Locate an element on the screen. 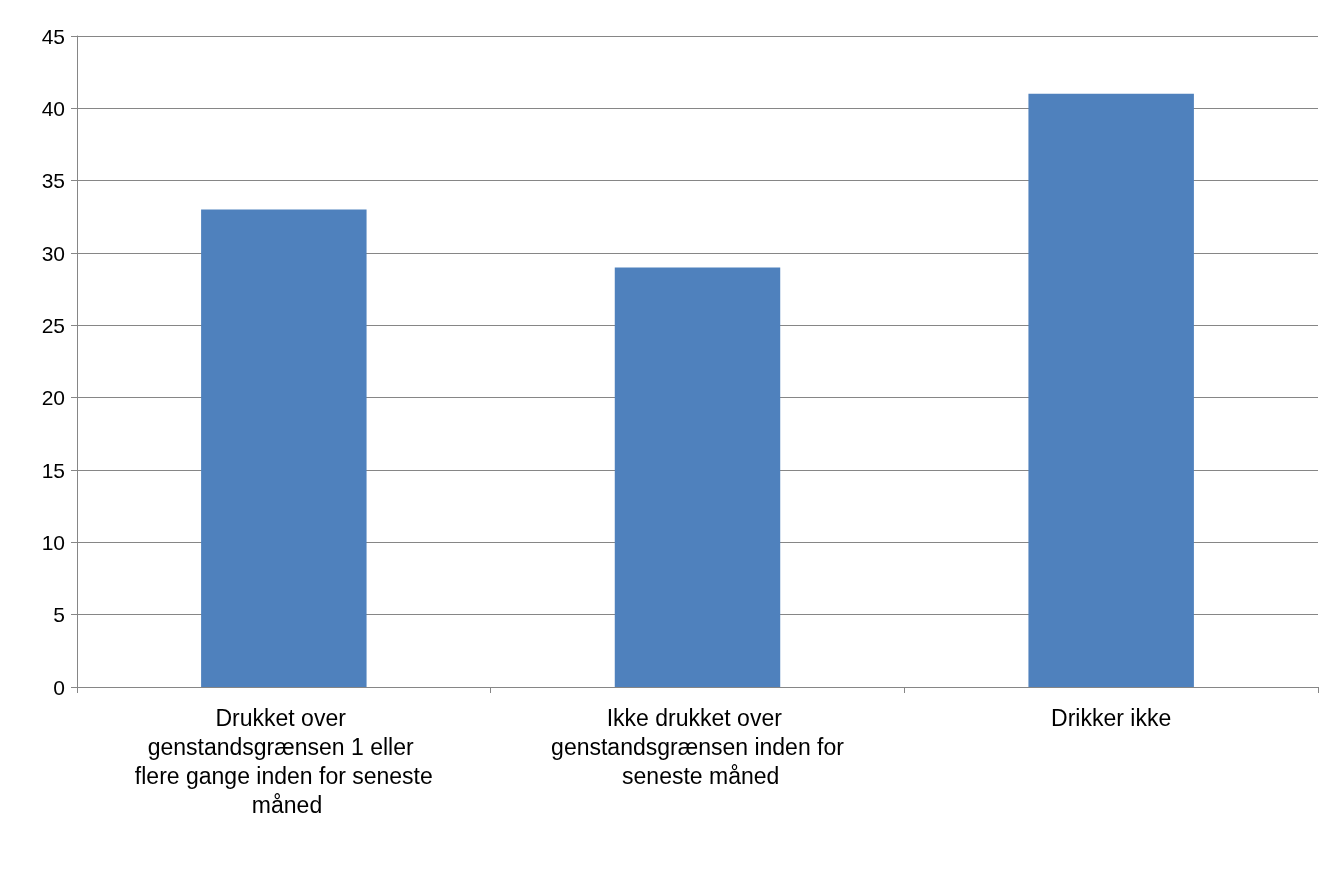 Image resolution: width=1324 pixels, height=873 pixels. y-tick-label: 20 is located at coordinates (53, 398).